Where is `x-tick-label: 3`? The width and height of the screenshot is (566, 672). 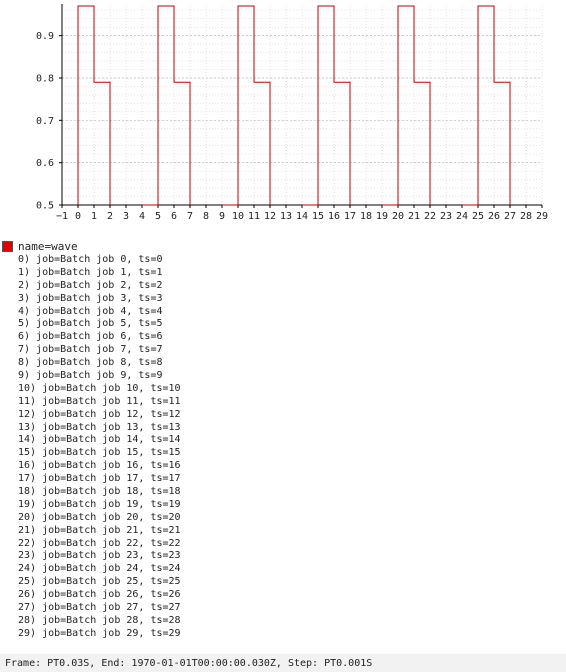 x-tick-label: 3 is located at coordinates (126, 216).